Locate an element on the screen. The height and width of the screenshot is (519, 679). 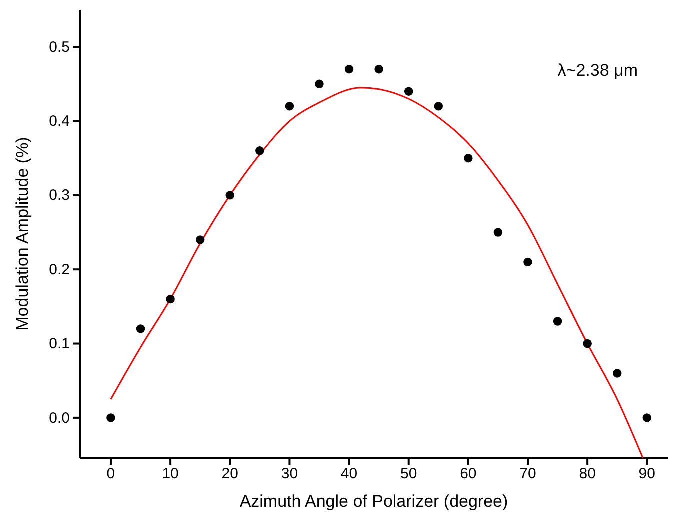
x-tick-label: 90 is located at coordinates (647, 474).